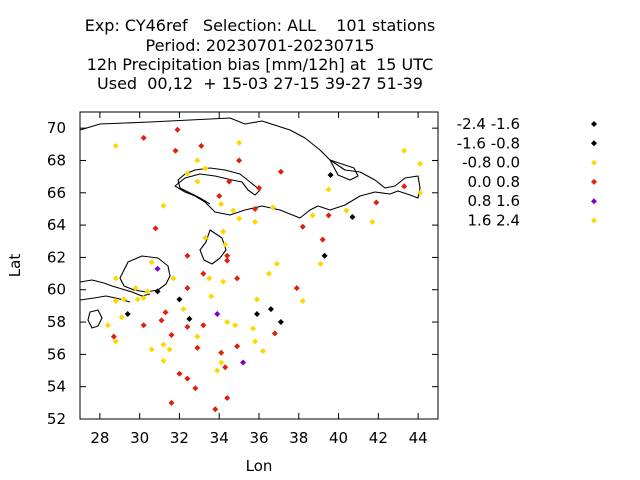 This screenshot has height=480, width=640. What do you see at coordinates (494, 182) in the screenshot?
I see `legend-label: 0.0 0.8` at bounding box center [494, 182].